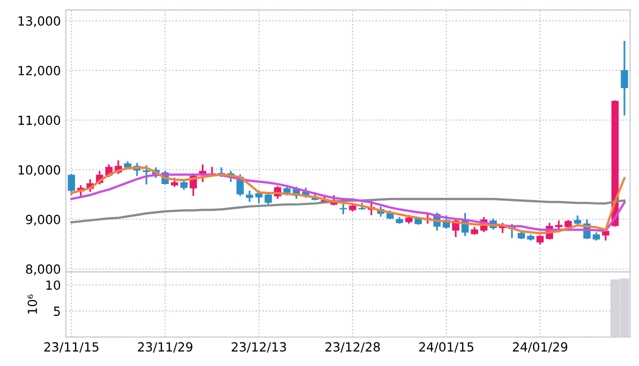 This screenshot has width=639, height=366. I want to click on x-tick-label: 23/12/28, so click(352, 347).